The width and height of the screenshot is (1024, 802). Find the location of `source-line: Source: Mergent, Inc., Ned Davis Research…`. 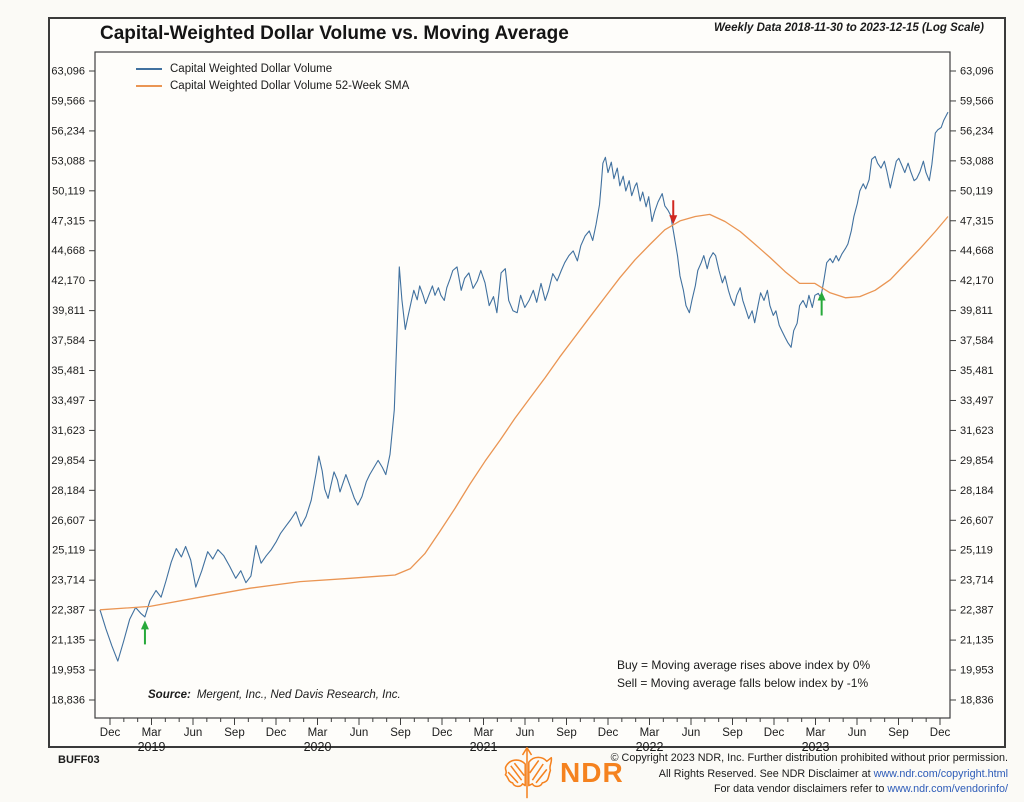

source-line: Source: Mergent, Inc., Ned Davis Research… is located at coordinates (274, 695).